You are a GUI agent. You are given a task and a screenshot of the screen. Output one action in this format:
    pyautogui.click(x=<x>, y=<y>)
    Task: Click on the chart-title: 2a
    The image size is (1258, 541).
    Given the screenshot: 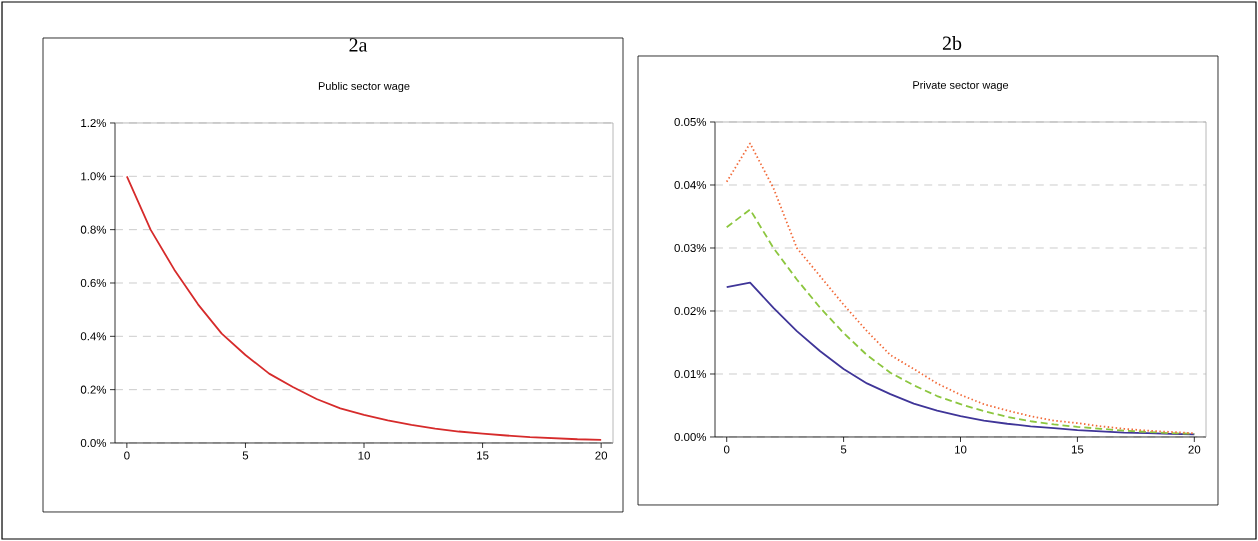 What is the action you would take?
    pyautogui.click(x=358, y=45)
    